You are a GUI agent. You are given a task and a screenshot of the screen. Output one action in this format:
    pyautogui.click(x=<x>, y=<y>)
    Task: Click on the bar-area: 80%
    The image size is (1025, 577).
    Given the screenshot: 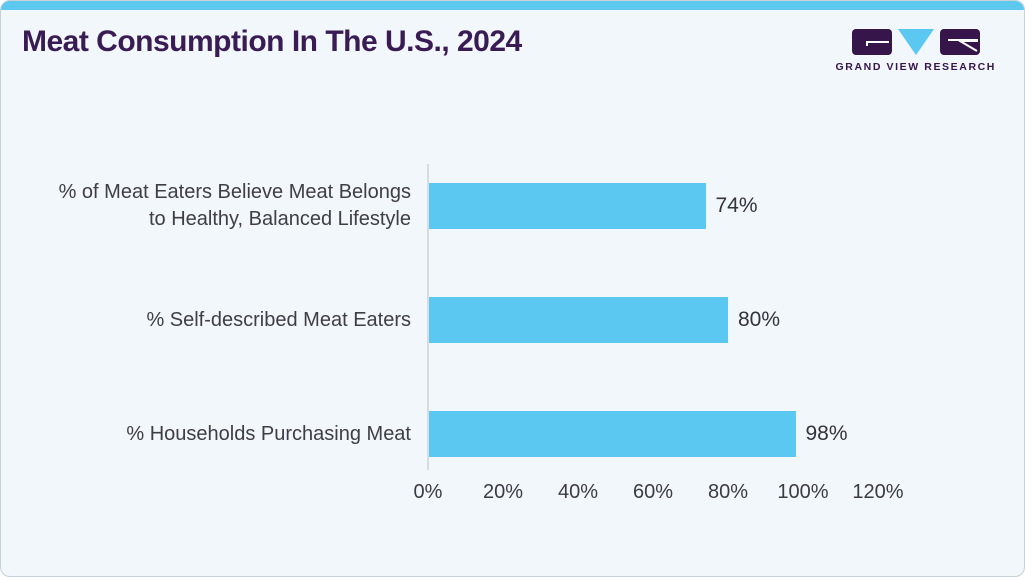 What is the action you would take?
    pyautogui.click(x=604, y=320)
    